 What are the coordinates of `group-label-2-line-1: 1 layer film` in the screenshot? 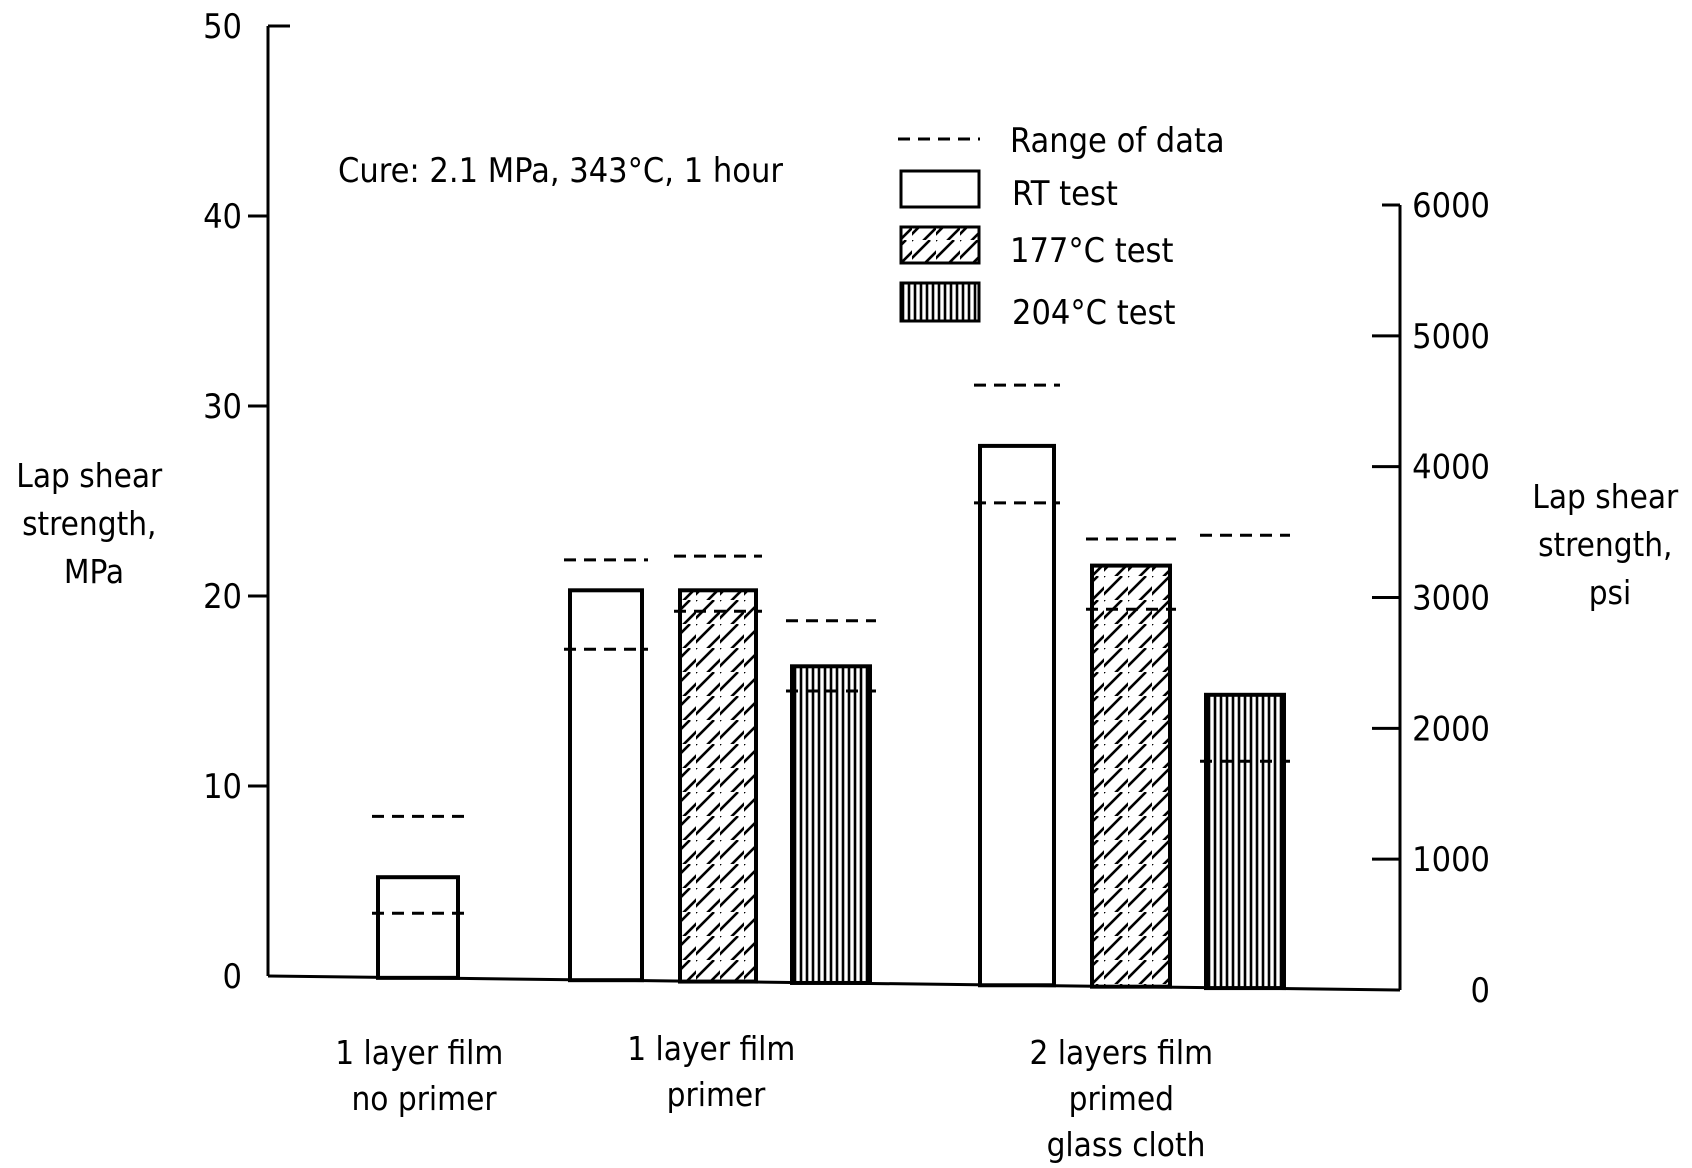 It's located at (711, 1048).